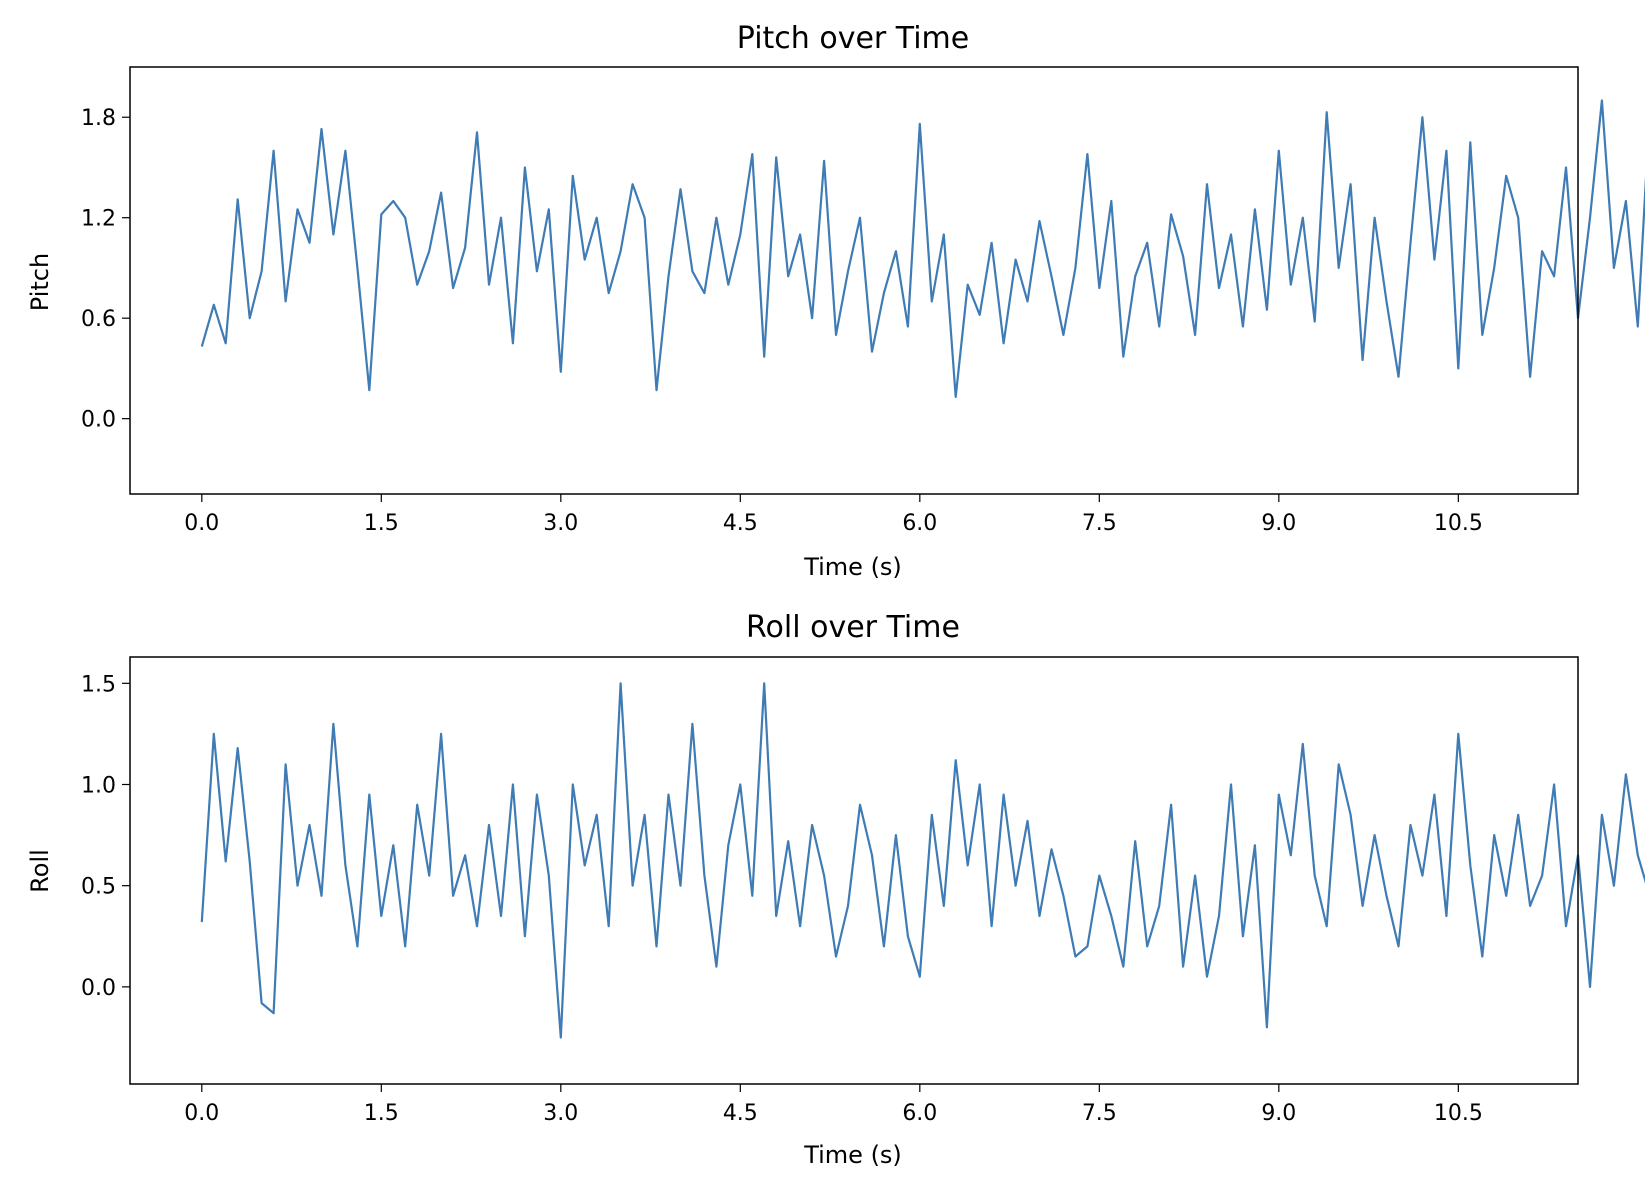  I want to click on roll-y-tick-label: 1.0, so click(98, 785).